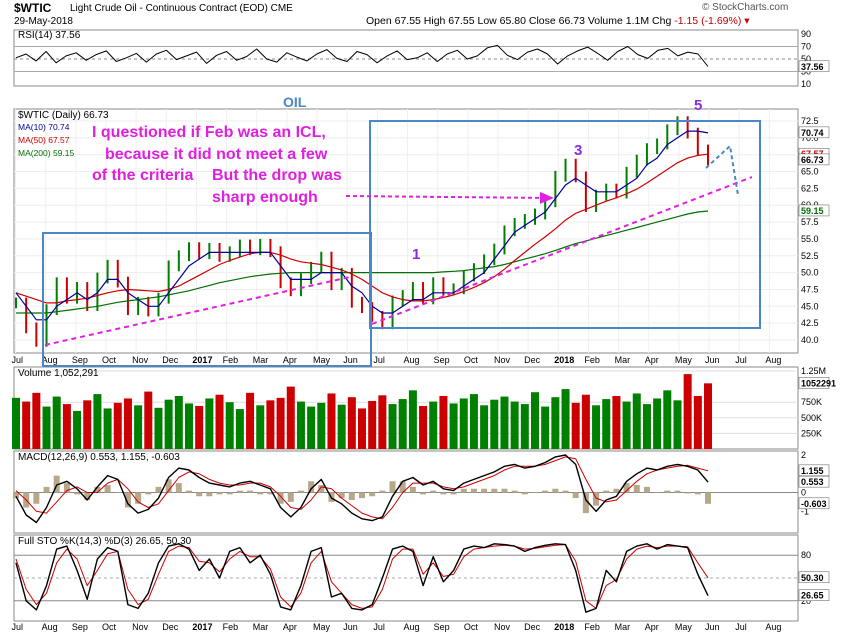 The image size is (841, 632). I want to click on sto-d-tag-box, so click(814, 577).